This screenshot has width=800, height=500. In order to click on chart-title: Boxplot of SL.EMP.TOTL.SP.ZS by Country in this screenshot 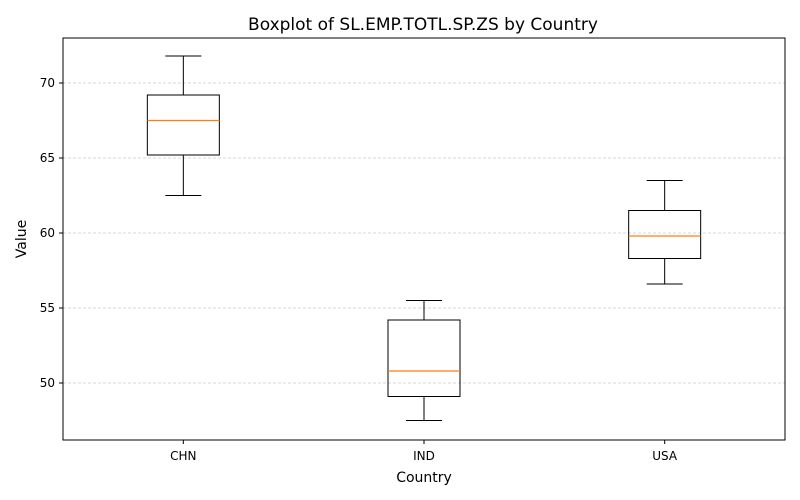, I will do `click(423, 25)`.